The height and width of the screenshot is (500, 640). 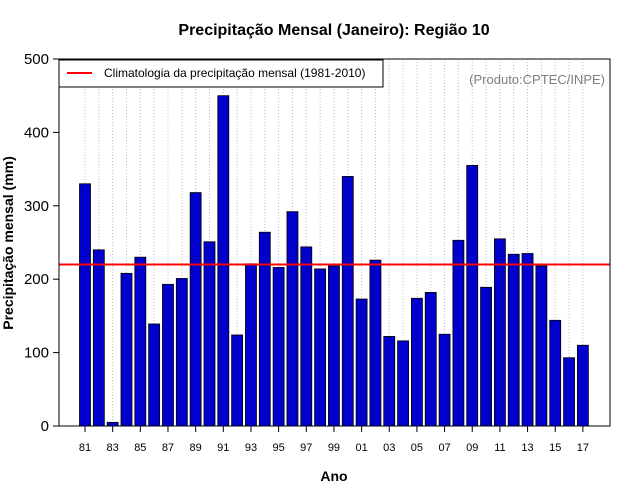 What do you see at coordinates (113, 448) in the screenshot?
I see `x-tick-label: 83` at bounding box center [113, 448].